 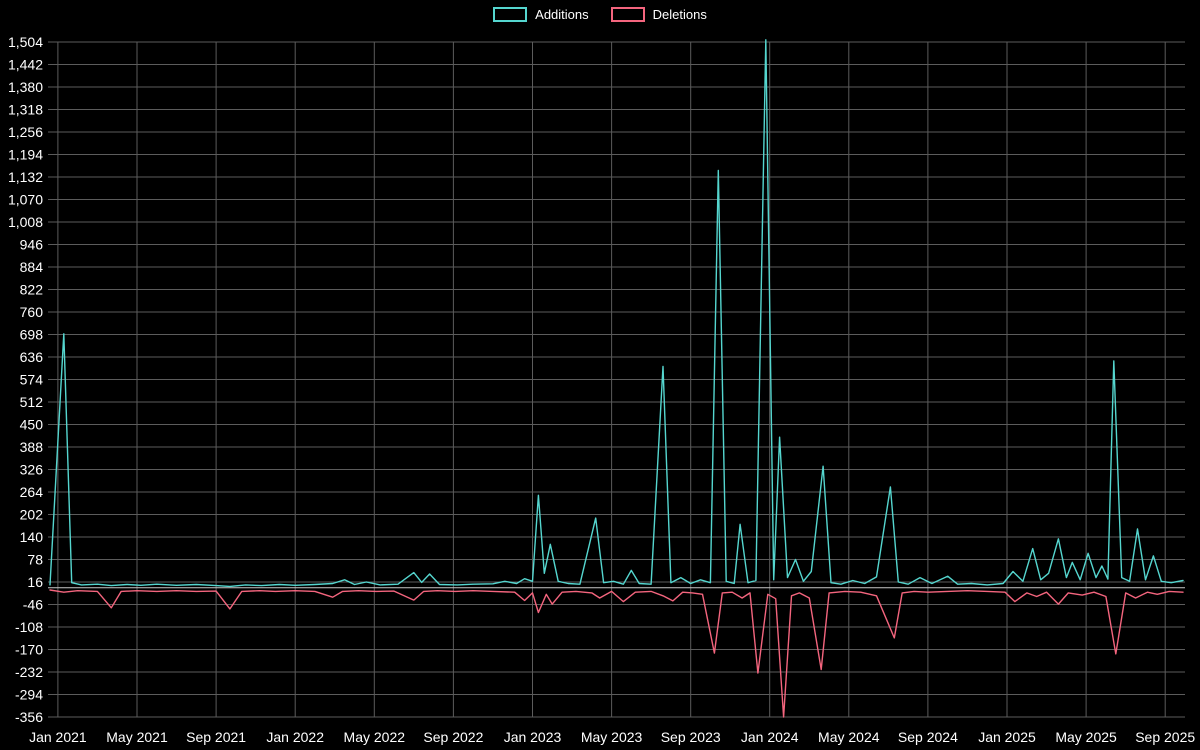 I want to click on y-tick-label: 78, so click(x=35, y=560).